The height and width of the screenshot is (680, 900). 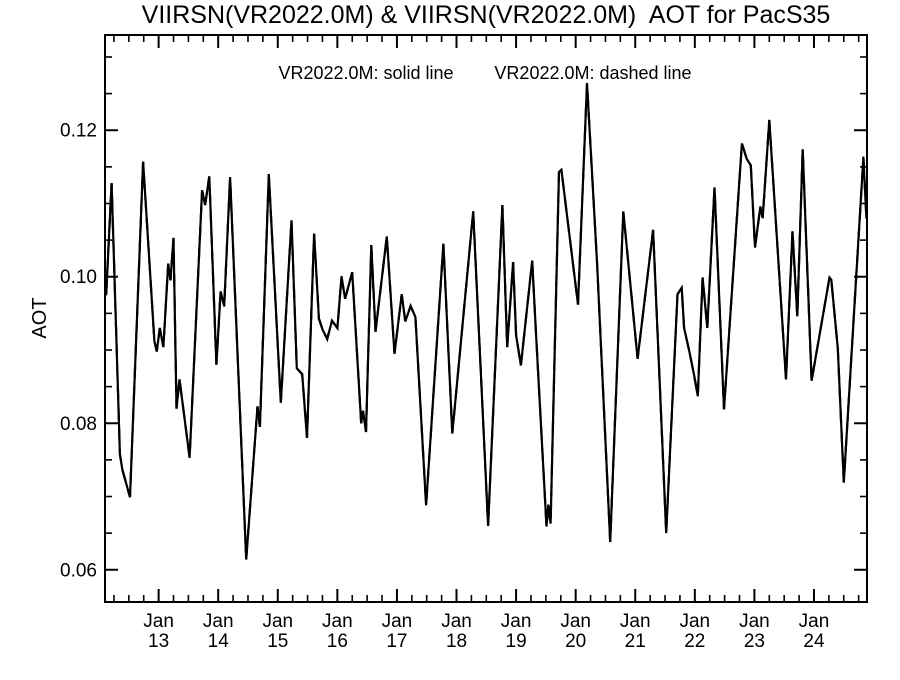 I want to click on y-tick-label: 0.10, so click(x=78, y=277).